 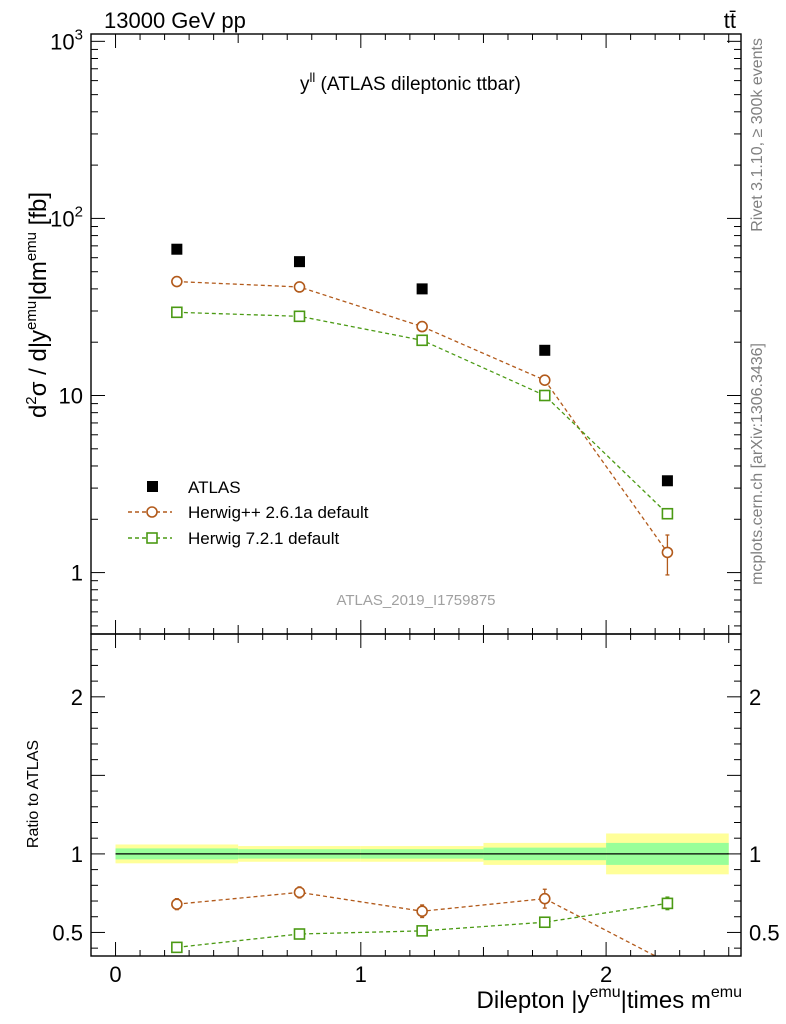 What do you see at coordinates (606, 974) in the screenshot?
I see `x-tick-label: 2` at bounding box center [606, 974].